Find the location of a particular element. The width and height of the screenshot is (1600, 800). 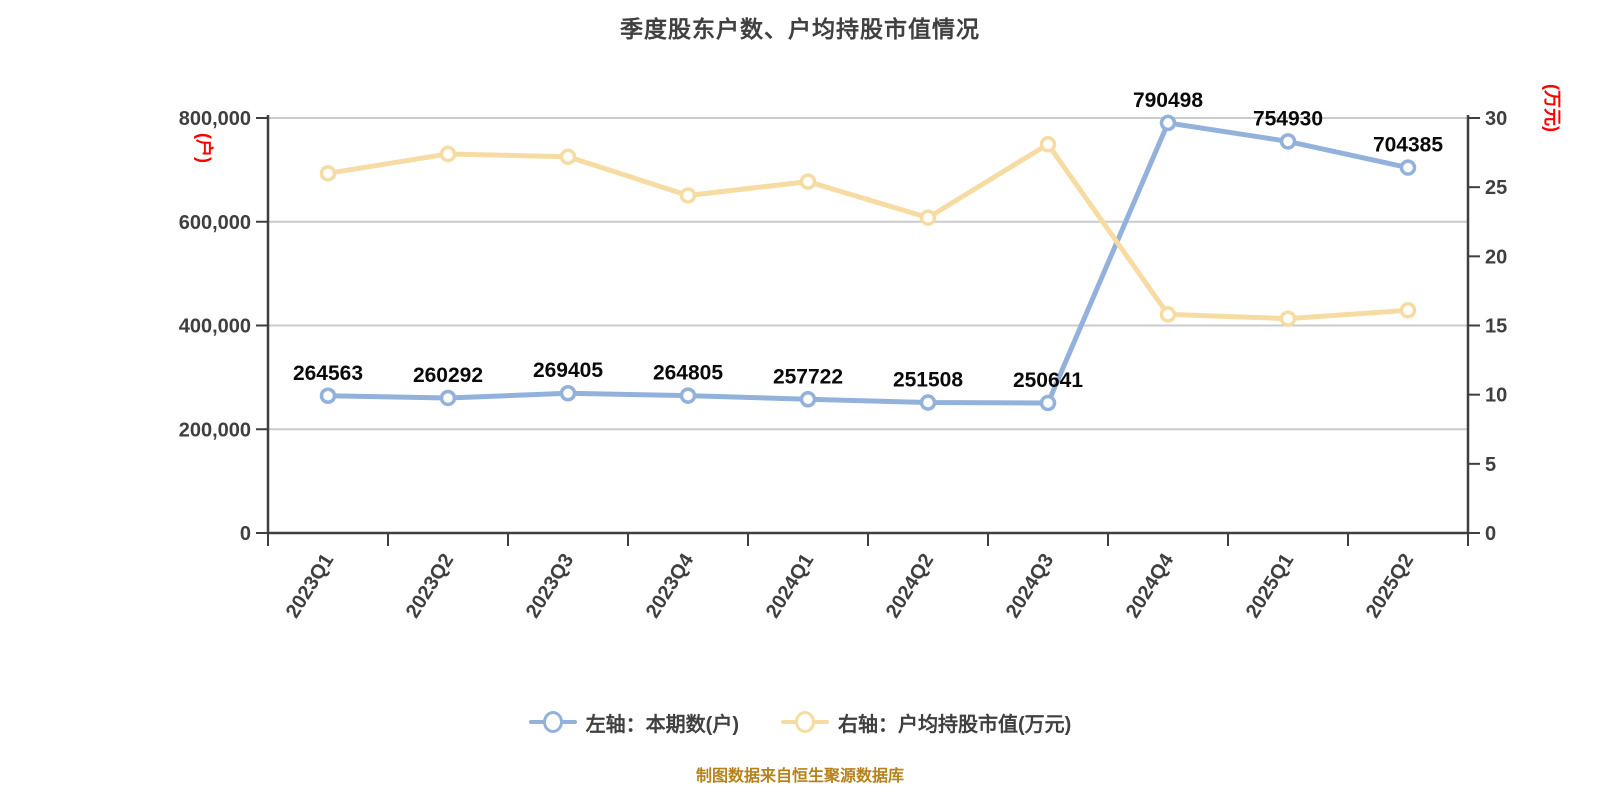

y-axis-right-unit-label: (万元) is located at coordinates (1552, 108).